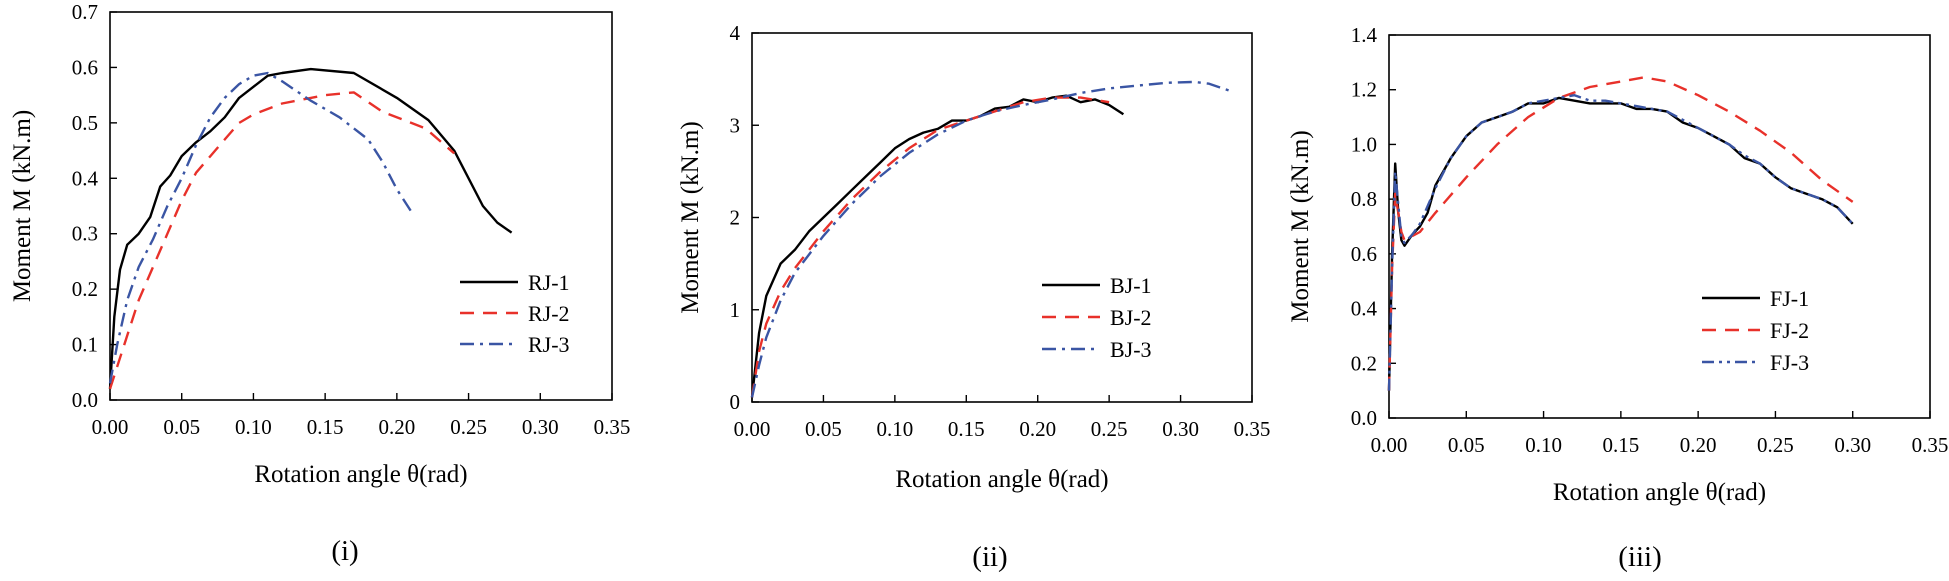 The height and width of the screenshot is (581, 1949). Describe the element at coordinates (735, 402) in the screenshot. I see `y-tick-label: 0` at that location.